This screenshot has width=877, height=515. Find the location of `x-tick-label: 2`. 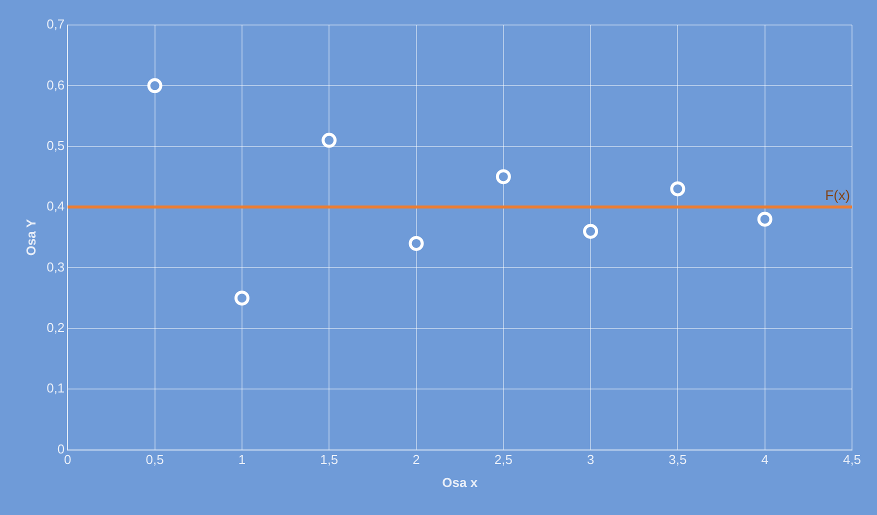

x-tick-label: 2 is located at coordinates (416, 460).